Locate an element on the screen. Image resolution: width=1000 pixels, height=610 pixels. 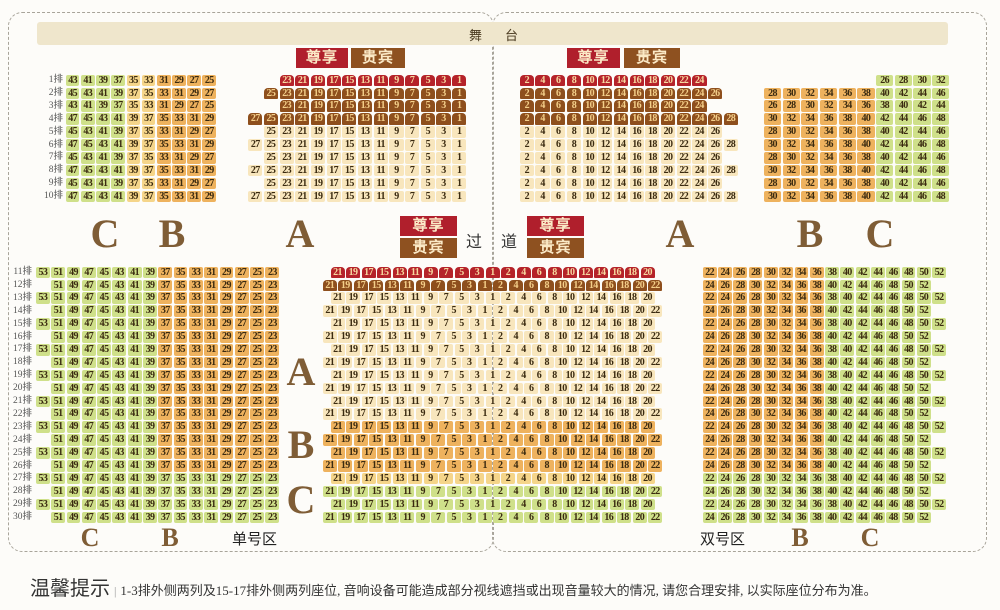
seat: 20 is located at coordinates (640, 337).